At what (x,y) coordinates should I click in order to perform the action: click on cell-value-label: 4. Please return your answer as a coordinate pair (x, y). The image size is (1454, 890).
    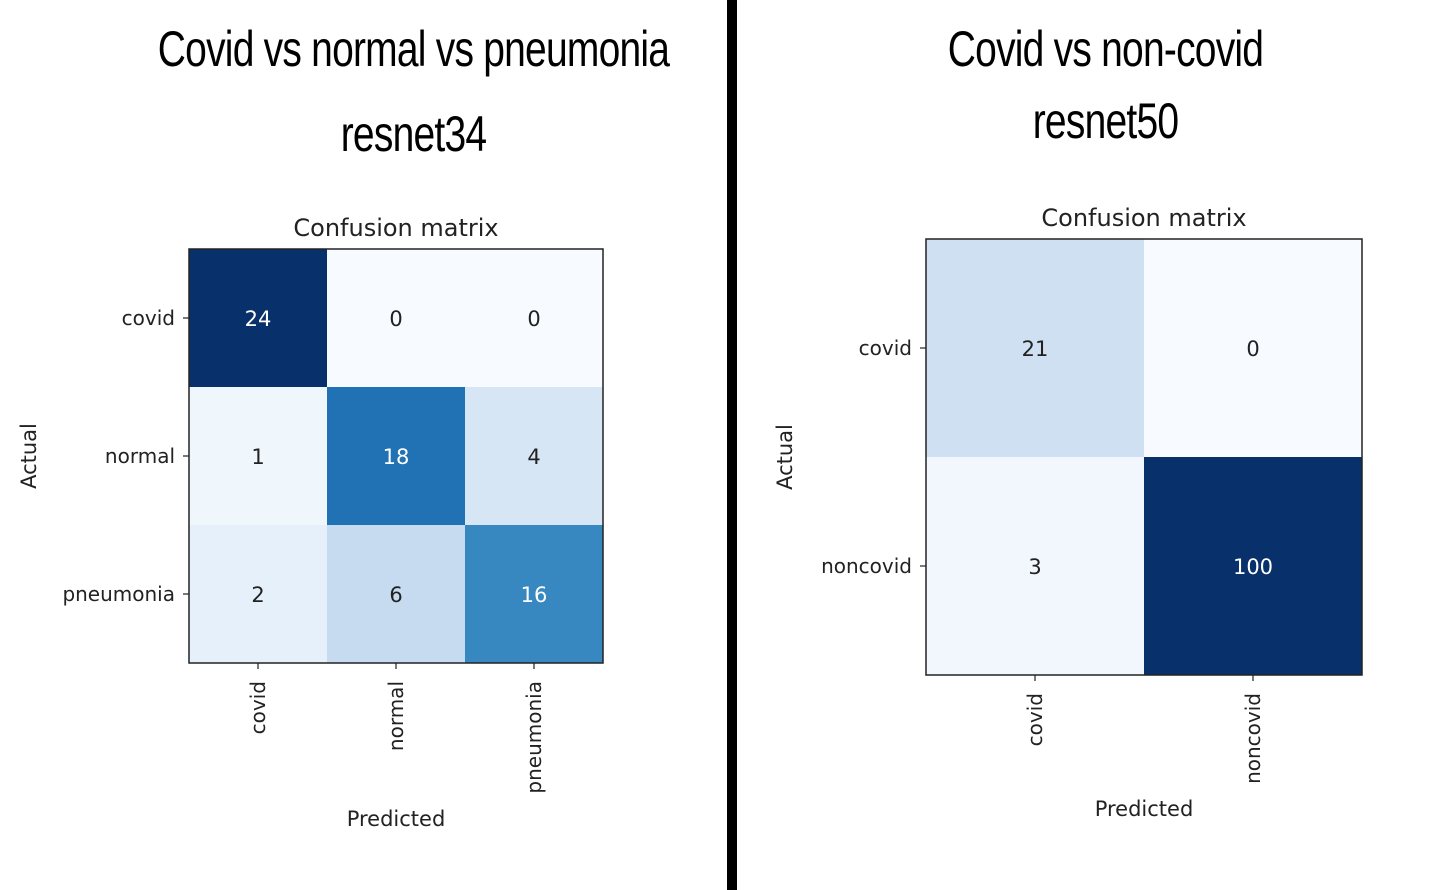
    Looking at the image, I should click on (533, 457).